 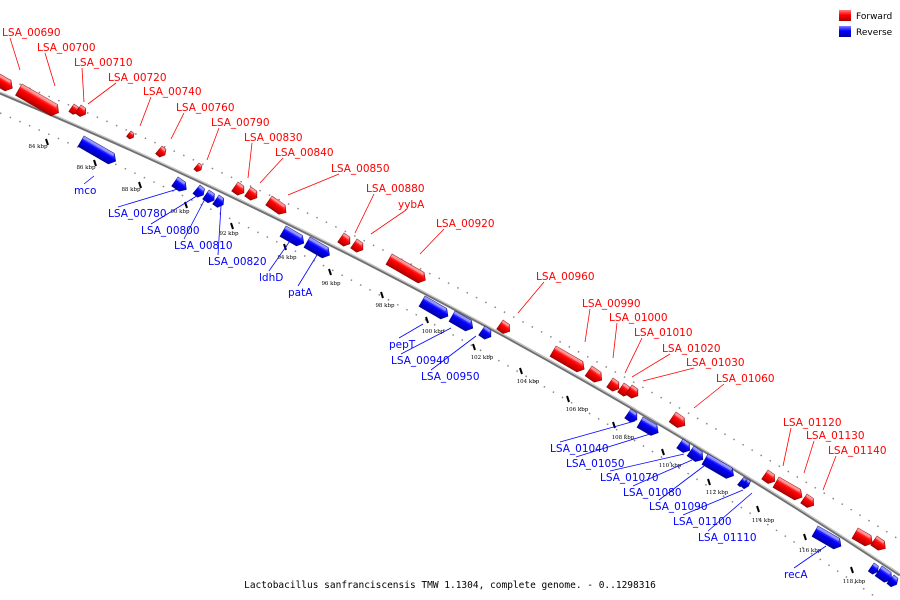 I want to click on gene-label-lsa-00850: LSA_00850, so click(x=360, y=169).